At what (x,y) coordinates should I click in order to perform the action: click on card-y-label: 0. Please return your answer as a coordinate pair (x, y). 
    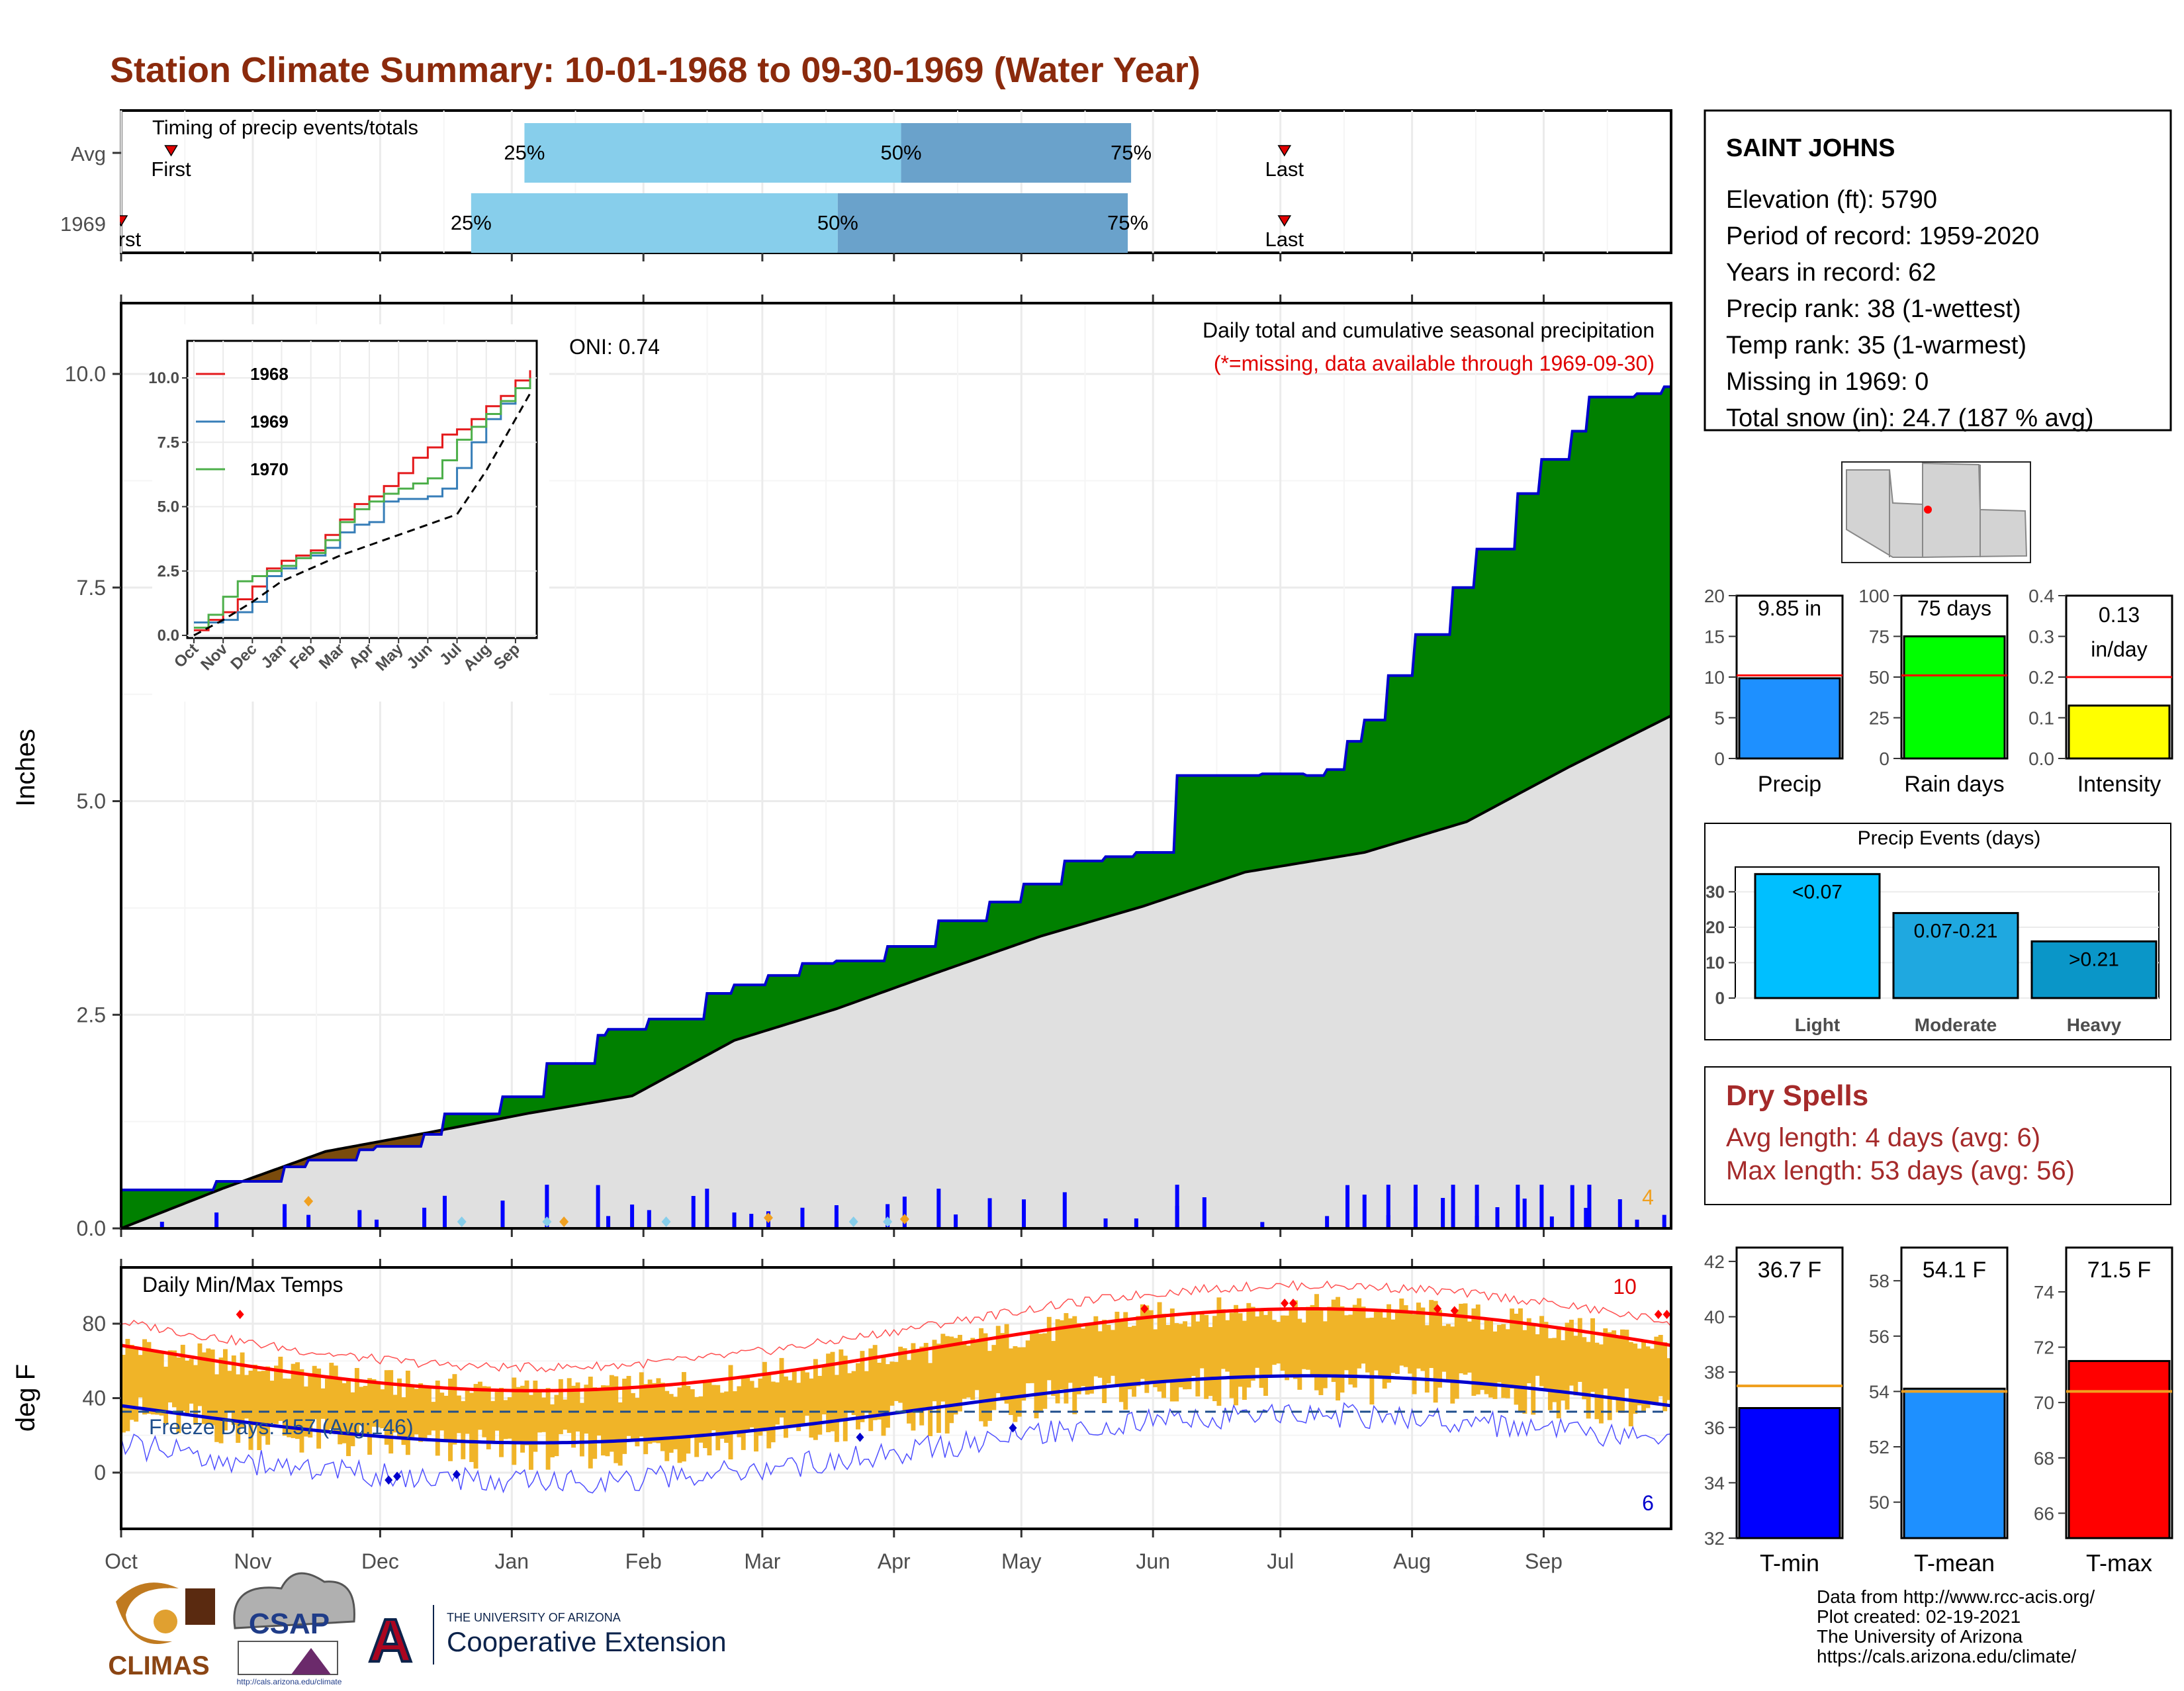
    Looking at the image, I should click on (1884, 759).